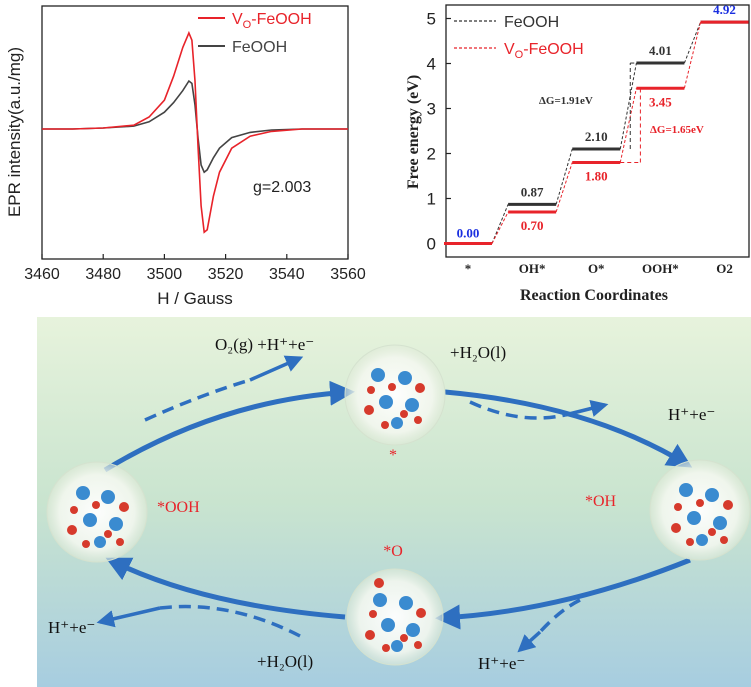  What do you see at coordinates (596, 121) in the screenshot?
I see `energy-value-labels: 0.00 0.87 0.70 2.10 1.80 4.01 3.45 4.92` at bounding box center [596, 121].